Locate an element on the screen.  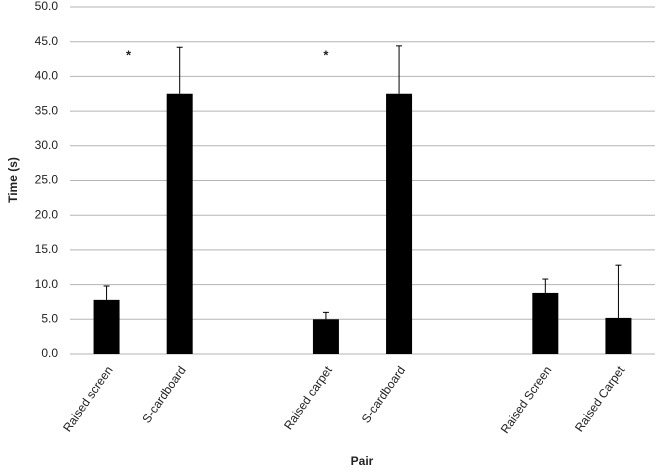
y-tick-label: 15.0 is located at coordinates (47, 249).